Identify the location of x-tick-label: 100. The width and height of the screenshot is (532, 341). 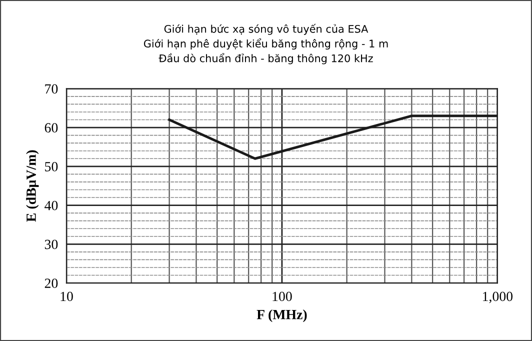
(282, 297).